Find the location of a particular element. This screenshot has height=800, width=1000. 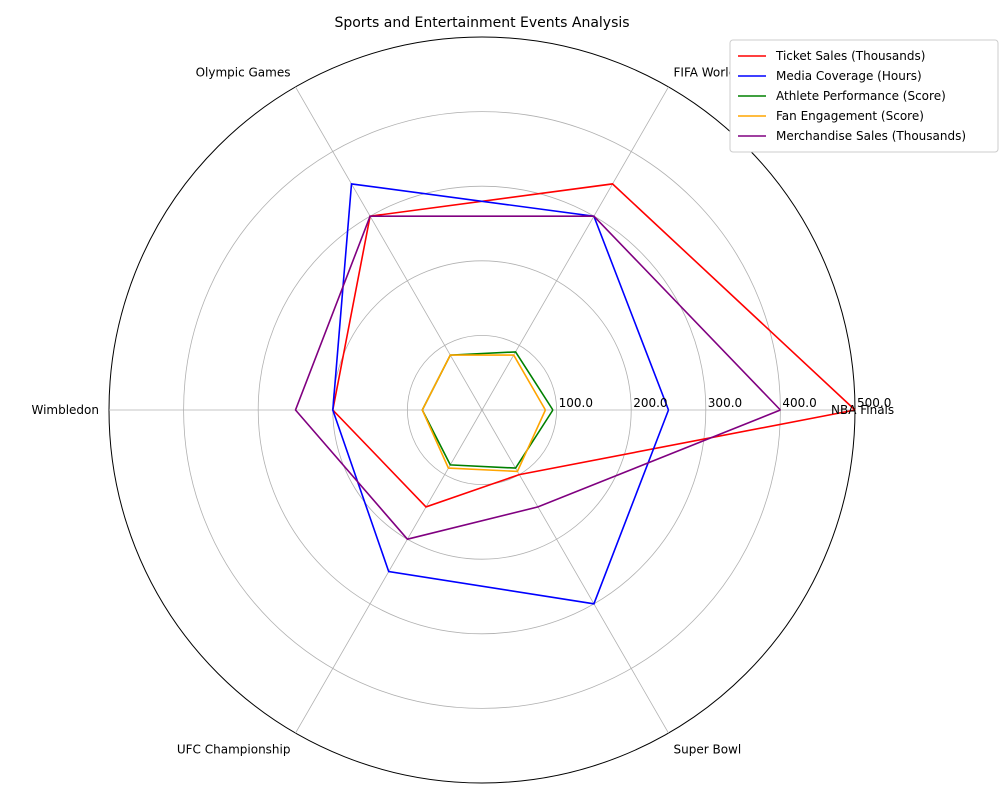

category-label: NBA Finals is located at coordinates (862, 410).